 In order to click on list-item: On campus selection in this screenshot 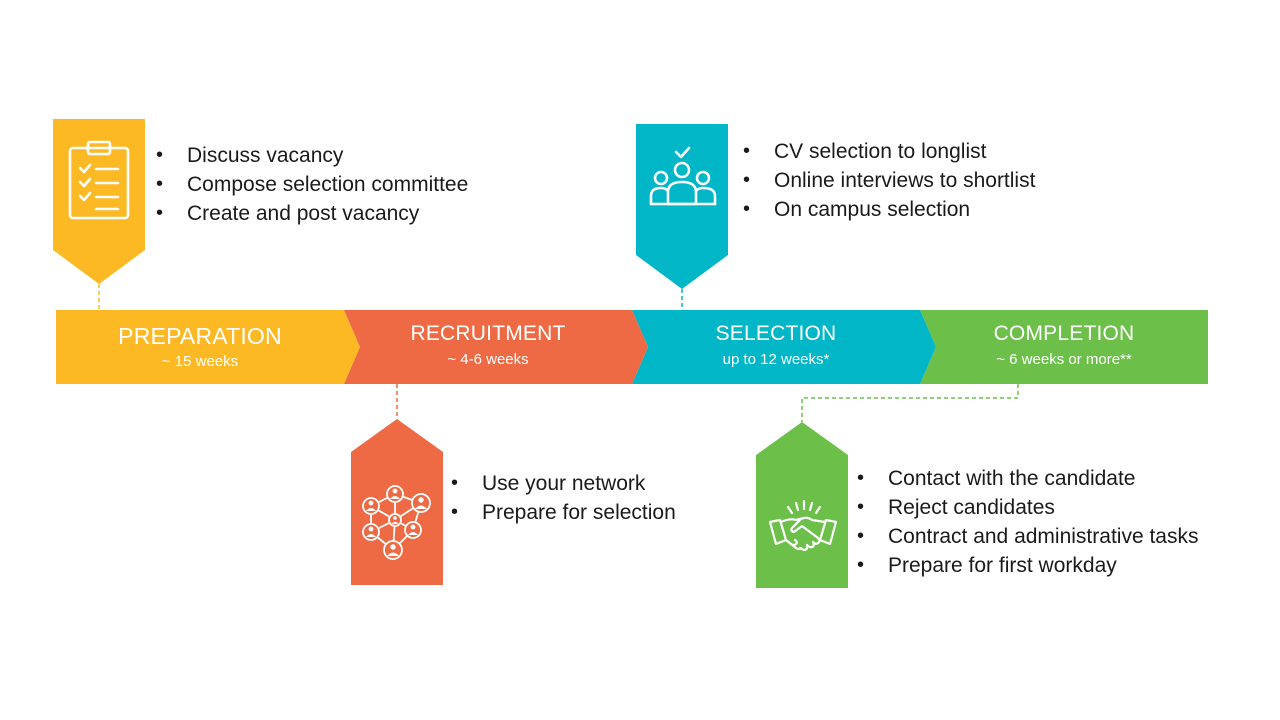, I will do `click(889, 209)`.